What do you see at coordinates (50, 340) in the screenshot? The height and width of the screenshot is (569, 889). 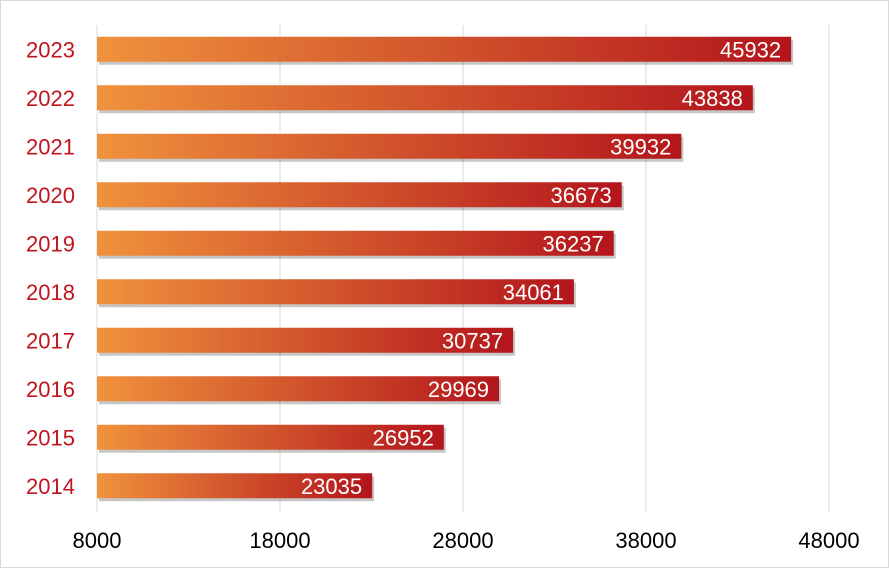 I see `category-label-2017: 2017` at bounding box center [50, 340].